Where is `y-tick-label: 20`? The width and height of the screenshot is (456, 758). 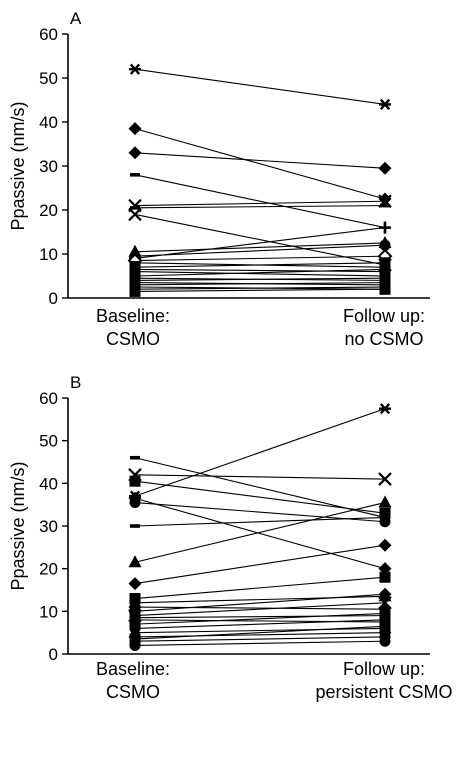 y-tick-label: 20 is located at coordinates (48, 569).